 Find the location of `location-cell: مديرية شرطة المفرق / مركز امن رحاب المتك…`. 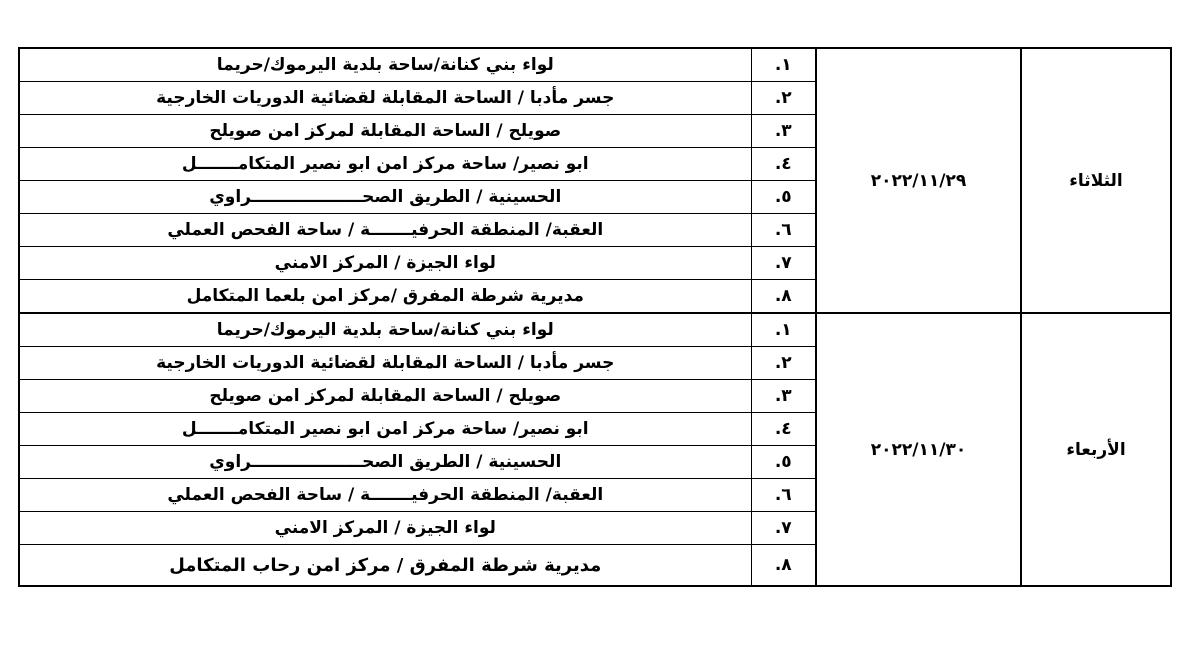

location-cell: مديرية شرطة المفرق / مركز امن رحاب المتك… is located at coordinates (385, 565).